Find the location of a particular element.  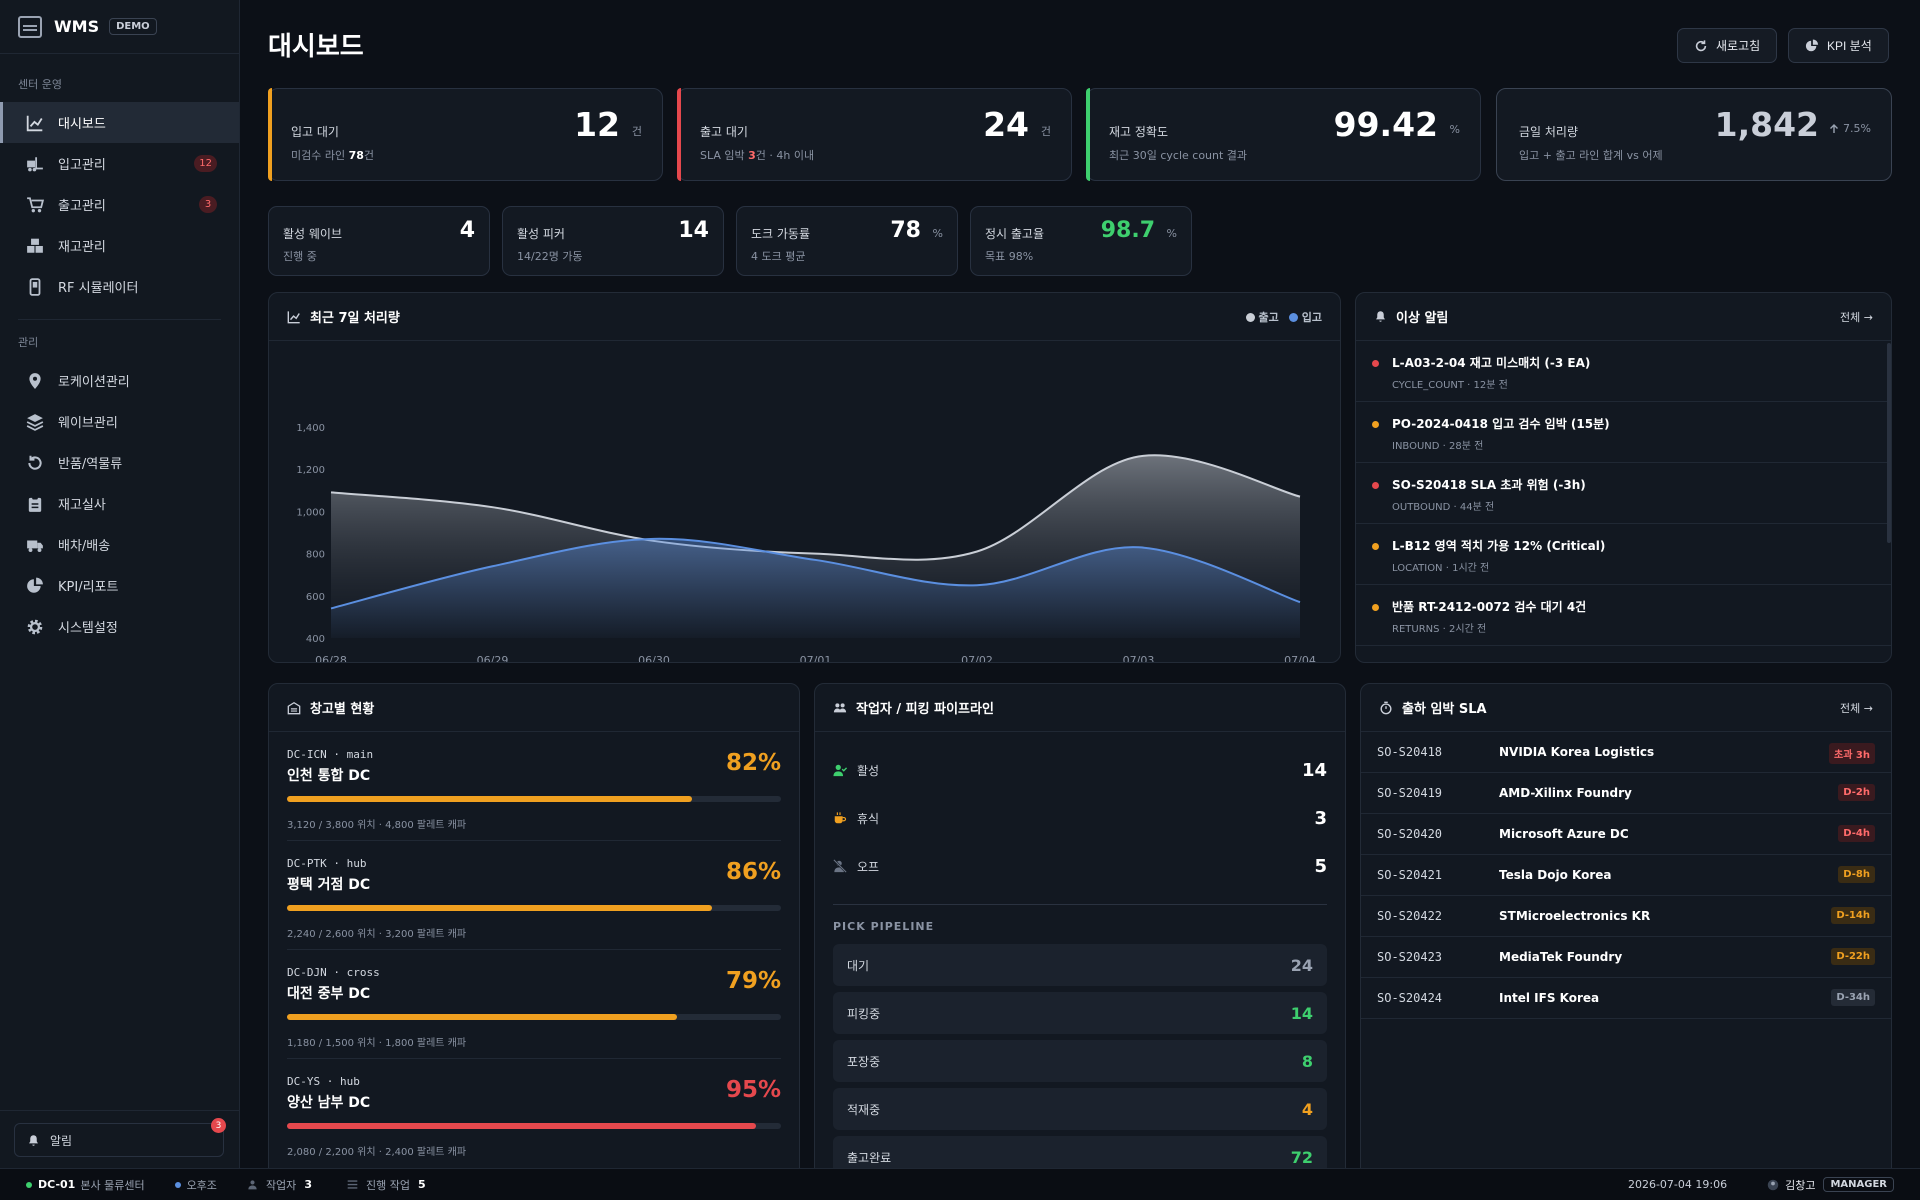

sla-row: SO-S20418 NVIDIA Korea Logistics 초과 3h is located at coordinates (1626, 752).